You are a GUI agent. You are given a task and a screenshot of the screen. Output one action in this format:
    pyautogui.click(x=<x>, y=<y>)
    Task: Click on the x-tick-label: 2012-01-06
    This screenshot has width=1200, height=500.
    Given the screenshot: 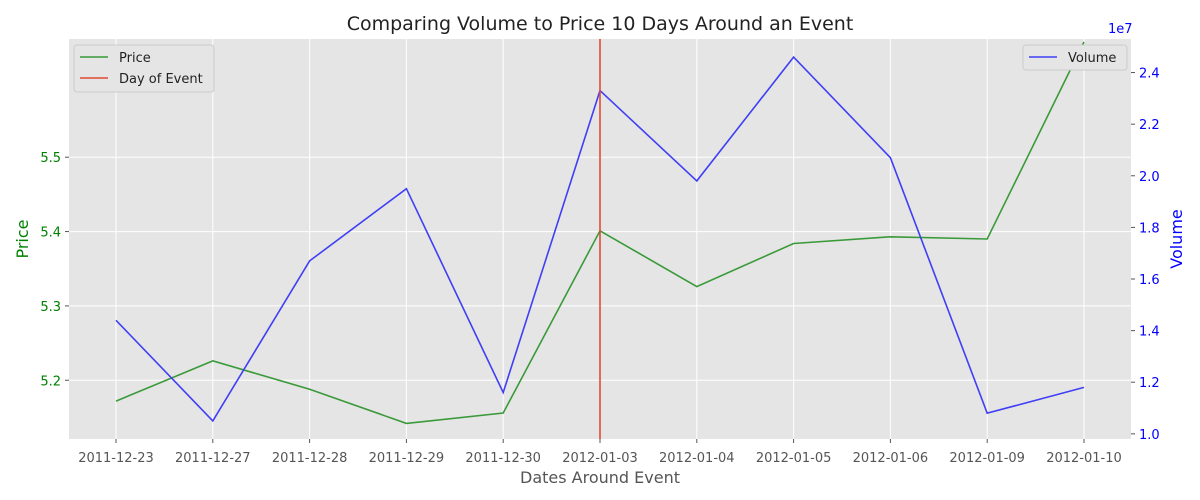 What is the action you would take?
    pyautogui.click(x=891, y=458)
    